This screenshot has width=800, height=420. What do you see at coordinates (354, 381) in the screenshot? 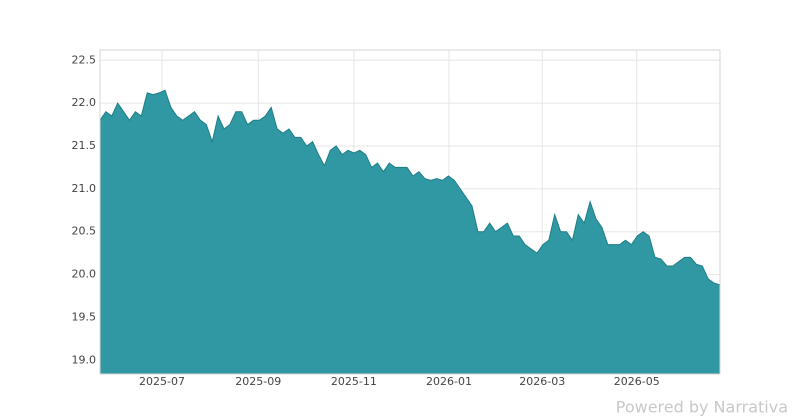
I see `x-tick-label: 2025-11` at bounding box center [354, 381].